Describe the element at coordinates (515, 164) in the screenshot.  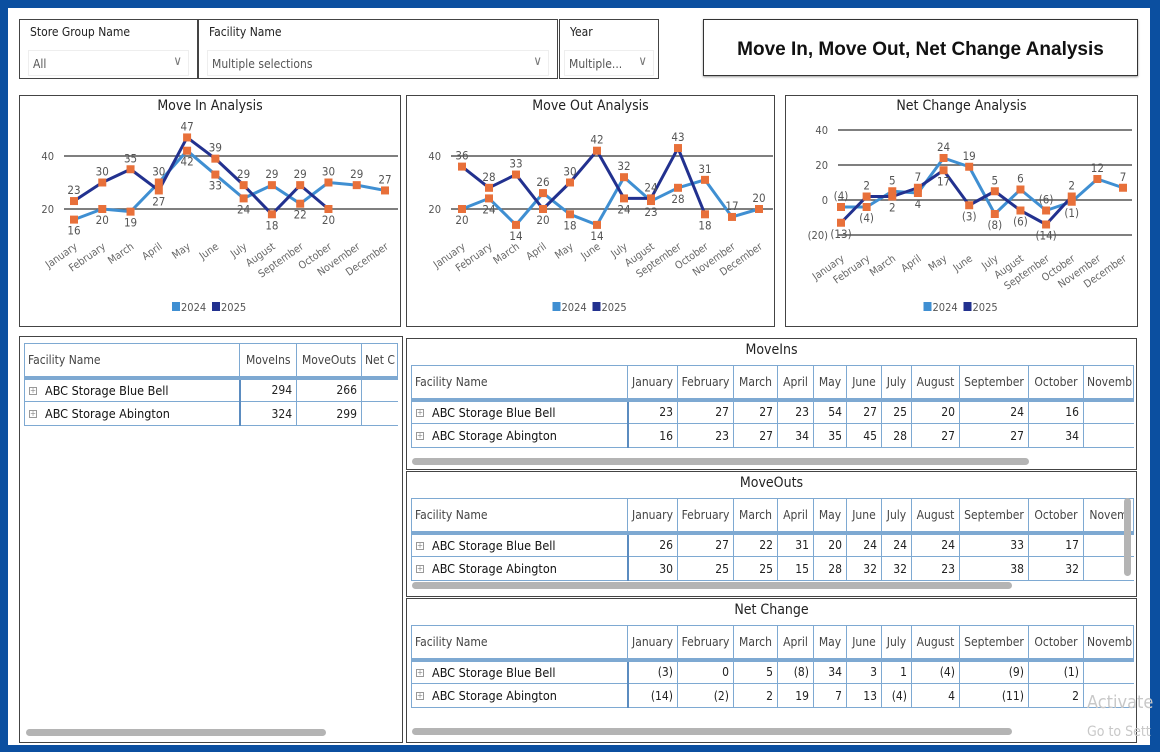
I see `data-label: 33` at that location.